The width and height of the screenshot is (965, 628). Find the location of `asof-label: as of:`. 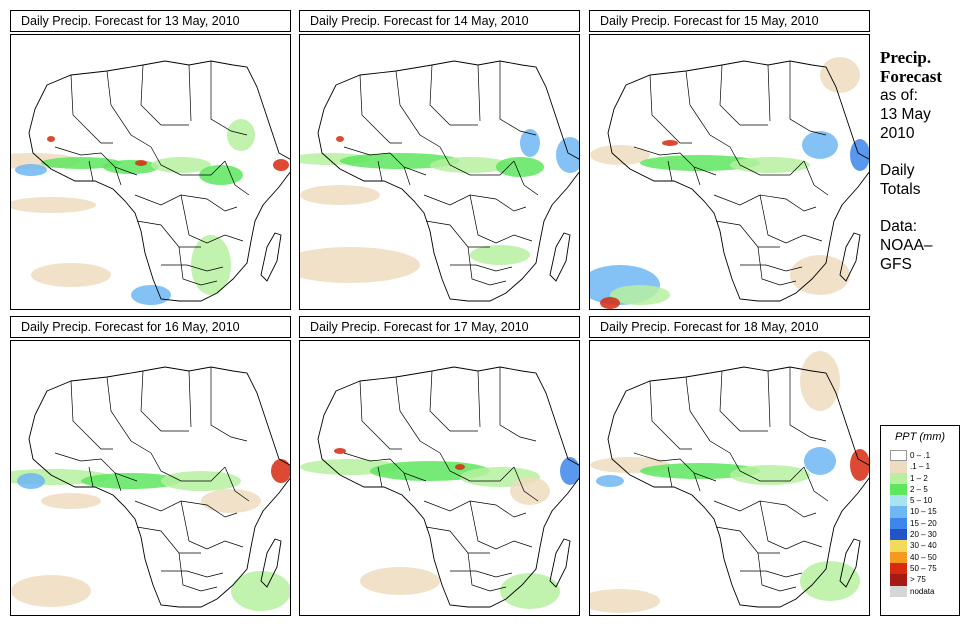

asof-label: as of: is located at coordinates (899, 95).